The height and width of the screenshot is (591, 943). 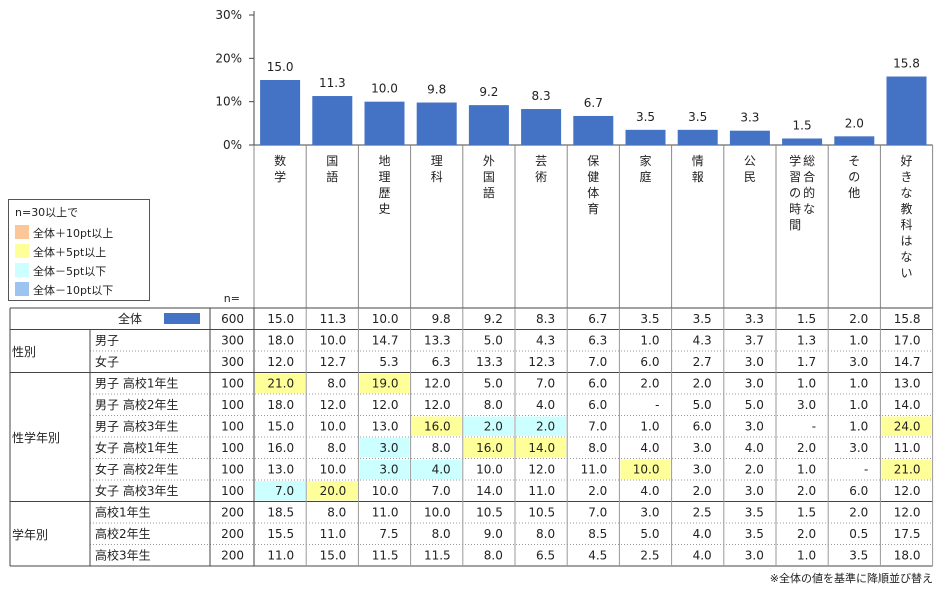 What do you see at coordinates (593, 103) in the screenshot?
I see `bar-value-label: 6.7` at bounding box center [593, 103].